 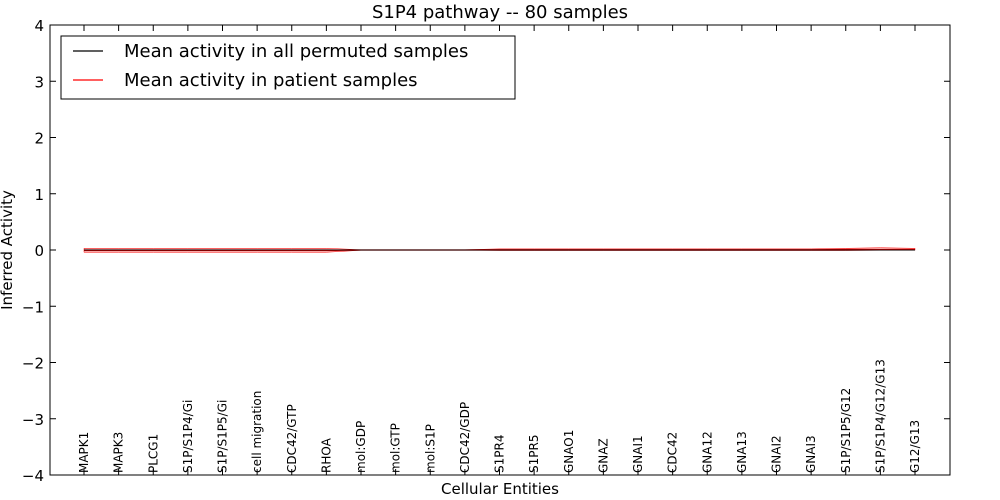 I want to click on x-axis-label: Cellular Entities, so click(x=500, y=489).